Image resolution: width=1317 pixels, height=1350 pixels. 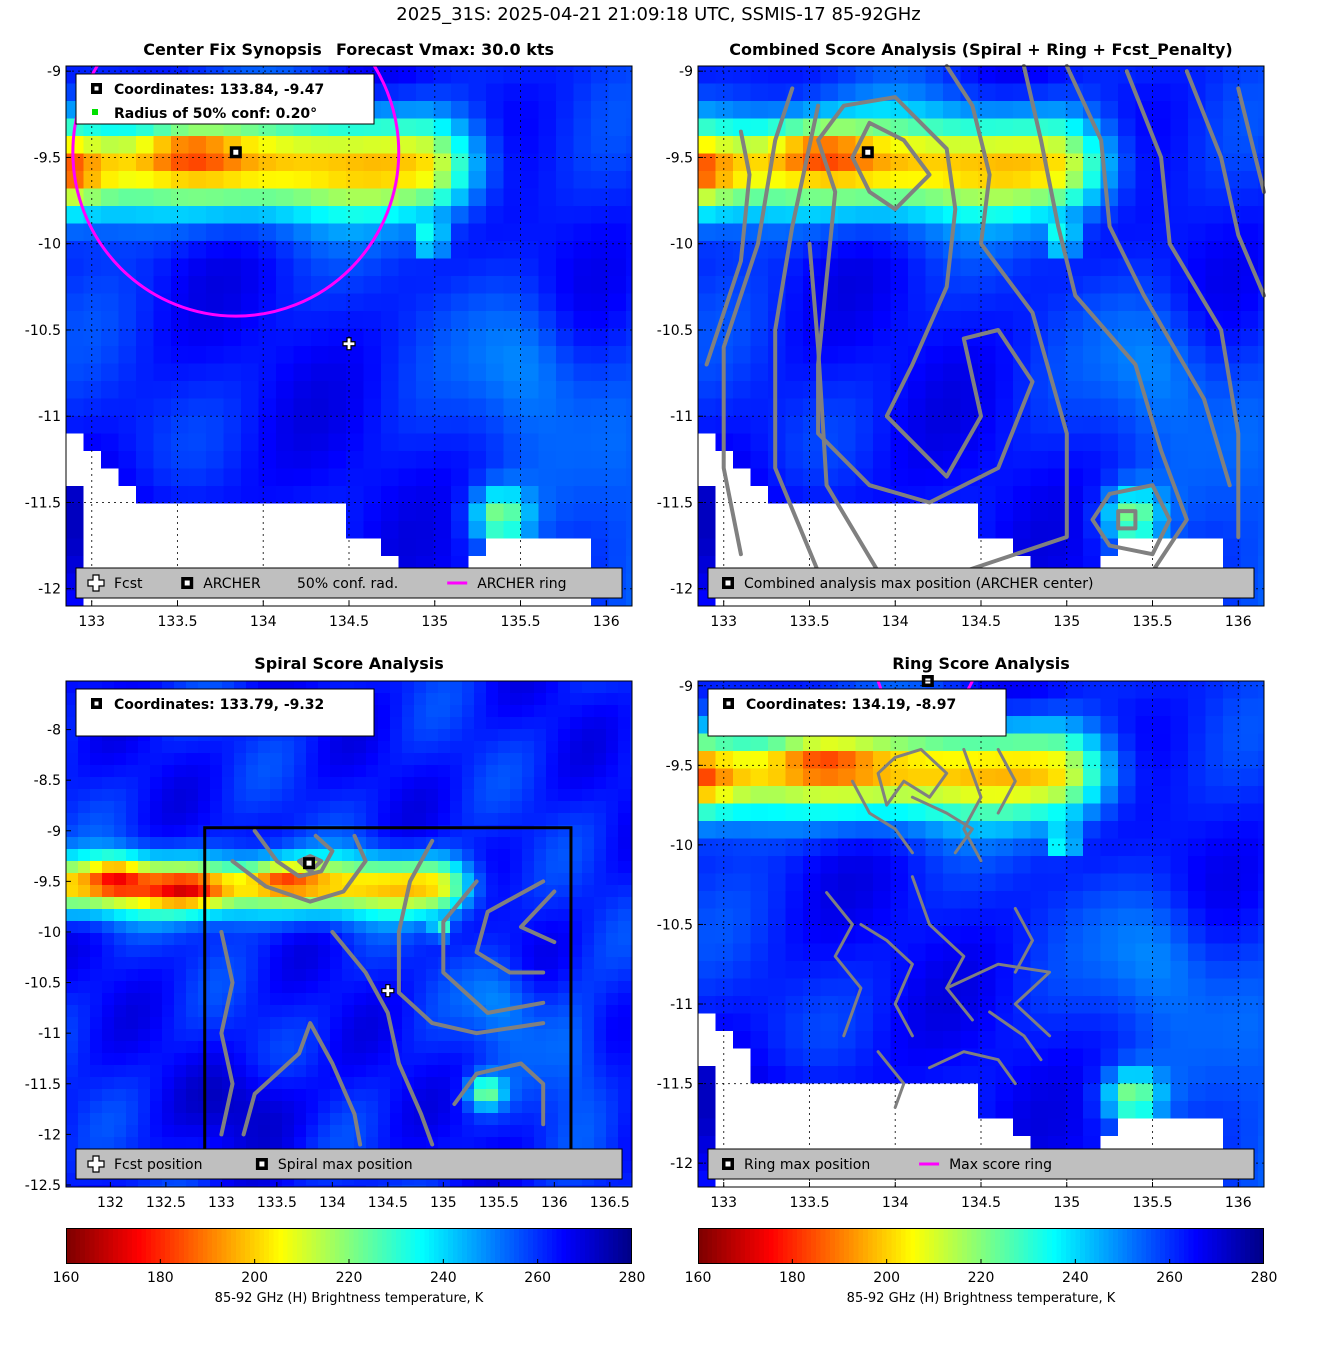 I want to click on panel-title-spiral: Spiral Score Analysis, so click(x=349, y=663).